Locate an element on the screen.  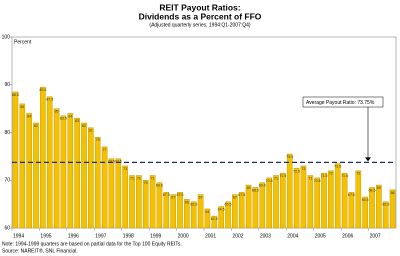
value-label: 69 is located at coordinates (379, 188).